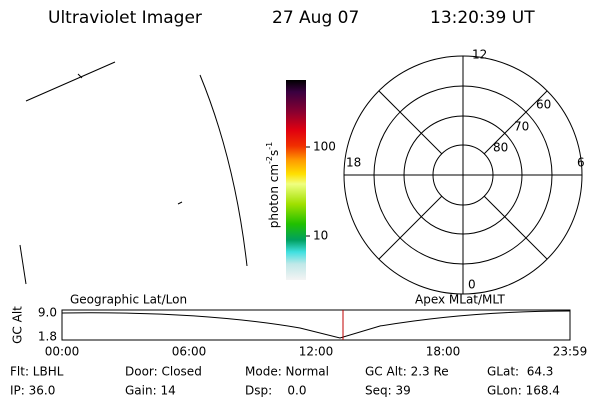 This screenshot has width=600, height=400. I want to click on instrument: Ultraviolet Imager, so click(125, 18).